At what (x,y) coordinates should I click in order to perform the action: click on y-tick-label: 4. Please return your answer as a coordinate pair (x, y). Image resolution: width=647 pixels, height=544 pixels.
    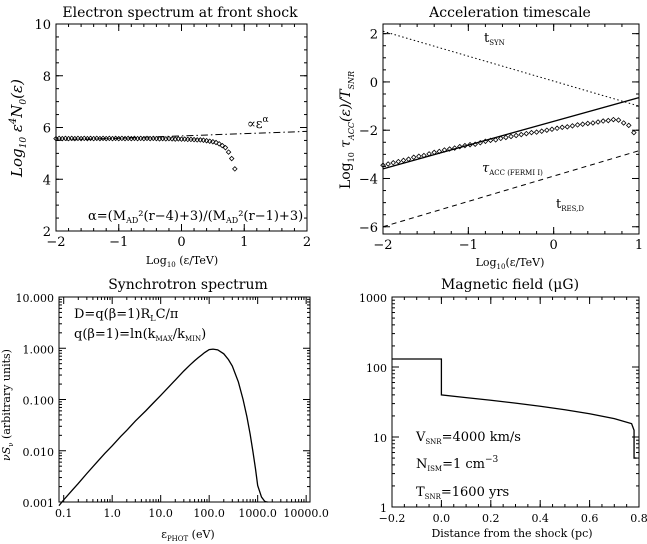
    Looking at the image, I should click on (47, 180).